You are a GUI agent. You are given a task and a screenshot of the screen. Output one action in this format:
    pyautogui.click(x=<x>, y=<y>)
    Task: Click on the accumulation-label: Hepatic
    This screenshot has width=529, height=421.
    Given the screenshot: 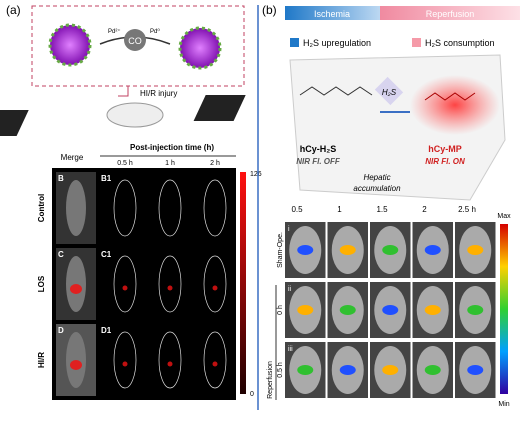 What is the action you would take?
    pyautogui.click(x=376, y=177)
    